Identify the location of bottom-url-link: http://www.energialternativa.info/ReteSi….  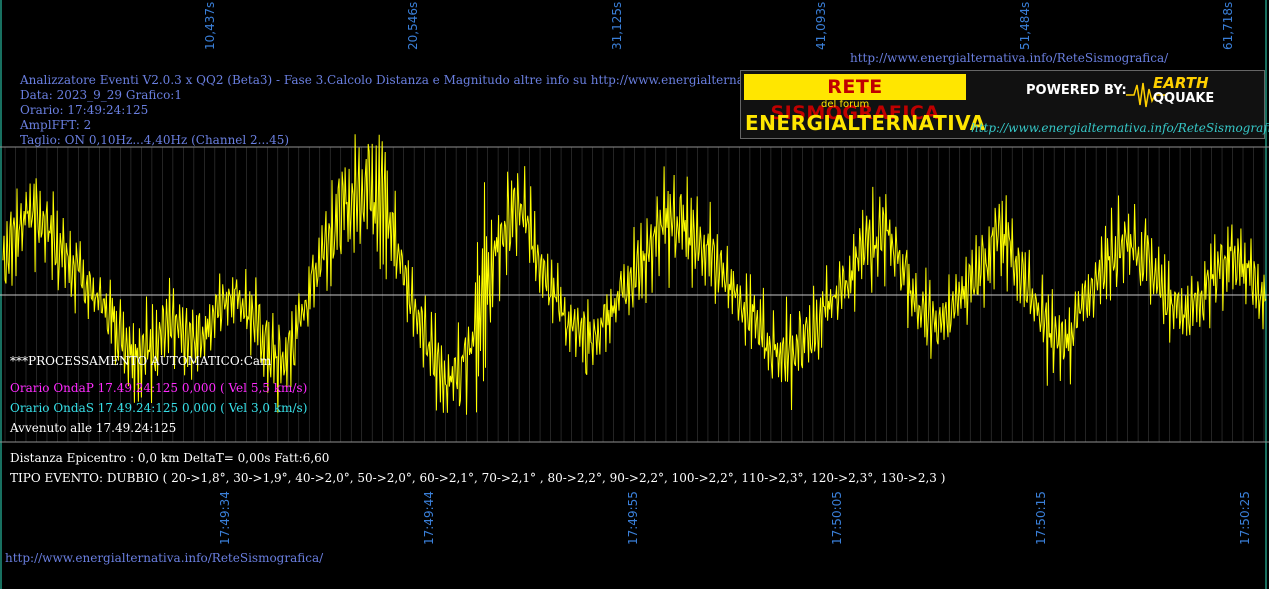
(164, 558).